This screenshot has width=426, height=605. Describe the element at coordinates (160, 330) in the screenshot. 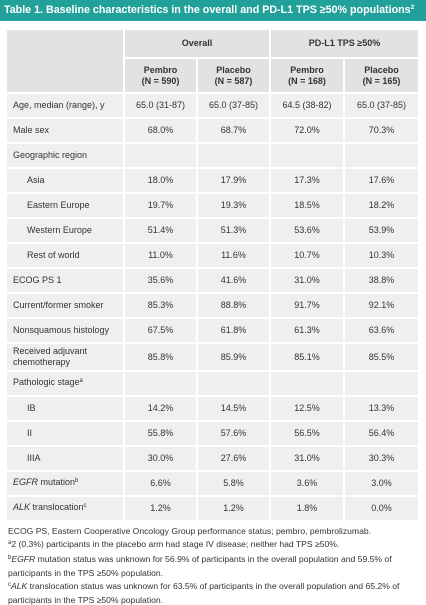

I see `value-cell: 67.5%` at that location.